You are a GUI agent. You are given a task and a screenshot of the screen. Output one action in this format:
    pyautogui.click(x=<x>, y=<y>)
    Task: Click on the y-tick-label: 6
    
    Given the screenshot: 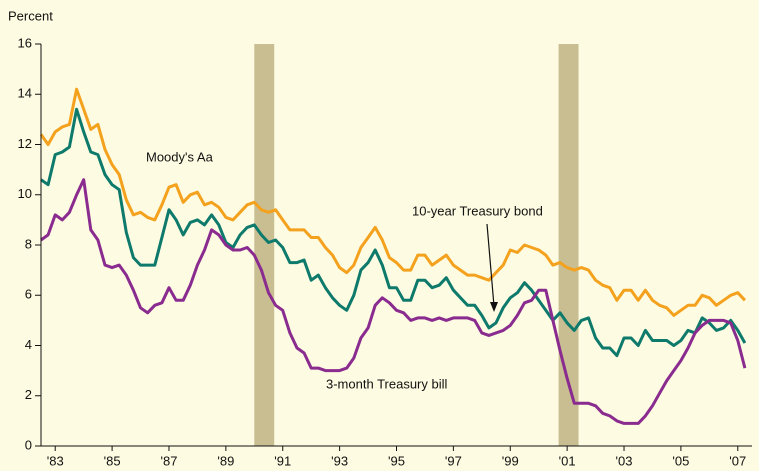 What is the action you would take?
    pyautogui.click(x=28, y=294)
    